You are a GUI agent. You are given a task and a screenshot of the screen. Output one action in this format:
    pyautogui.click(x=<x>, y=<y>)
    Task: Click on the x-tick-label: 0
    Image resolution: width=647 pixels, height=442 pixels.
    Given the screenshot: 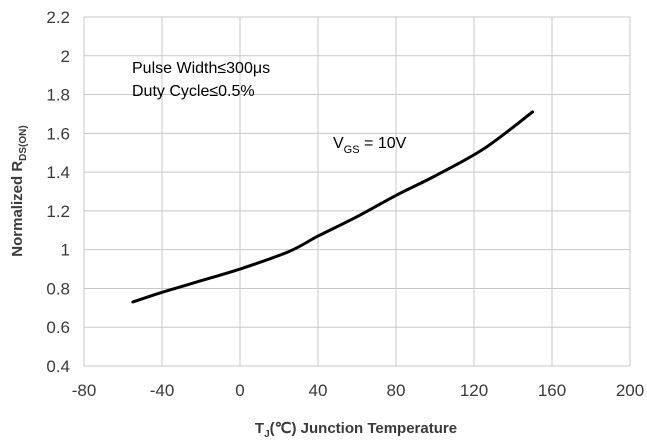 What is the action you would take?
    pyautogui.click(x=239, y=390)
    